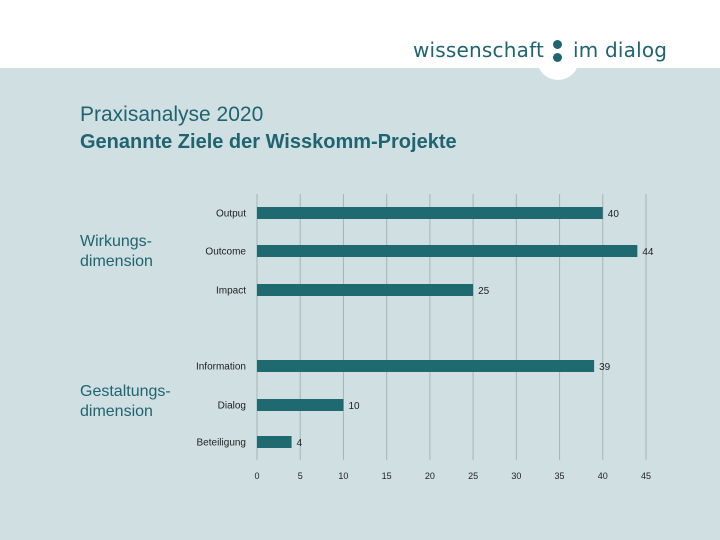 The width and height of the screenshot is (720, 540). What do you see at coordinates (225, 252) in the screenshot?
I see `category-label: Outcome` at bounding box center [225, 252].